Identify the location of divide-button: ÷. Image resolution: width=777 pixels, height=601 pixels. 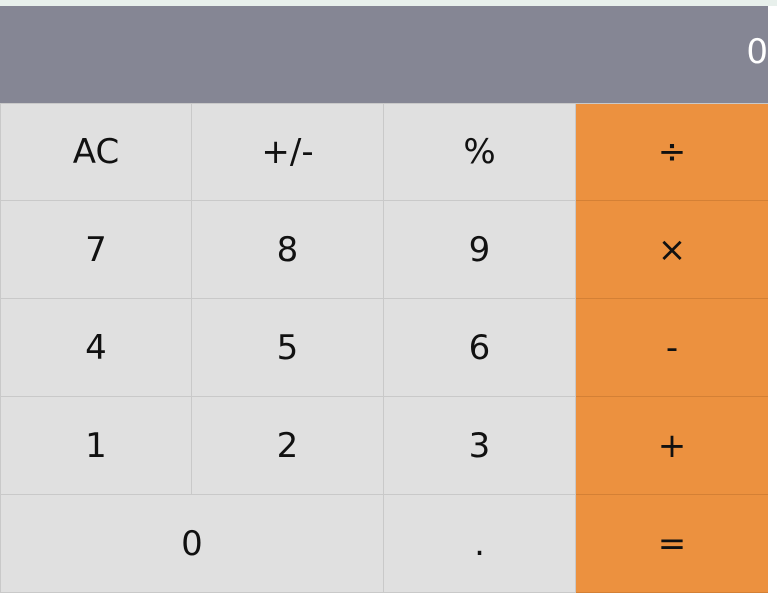
(672, 152).